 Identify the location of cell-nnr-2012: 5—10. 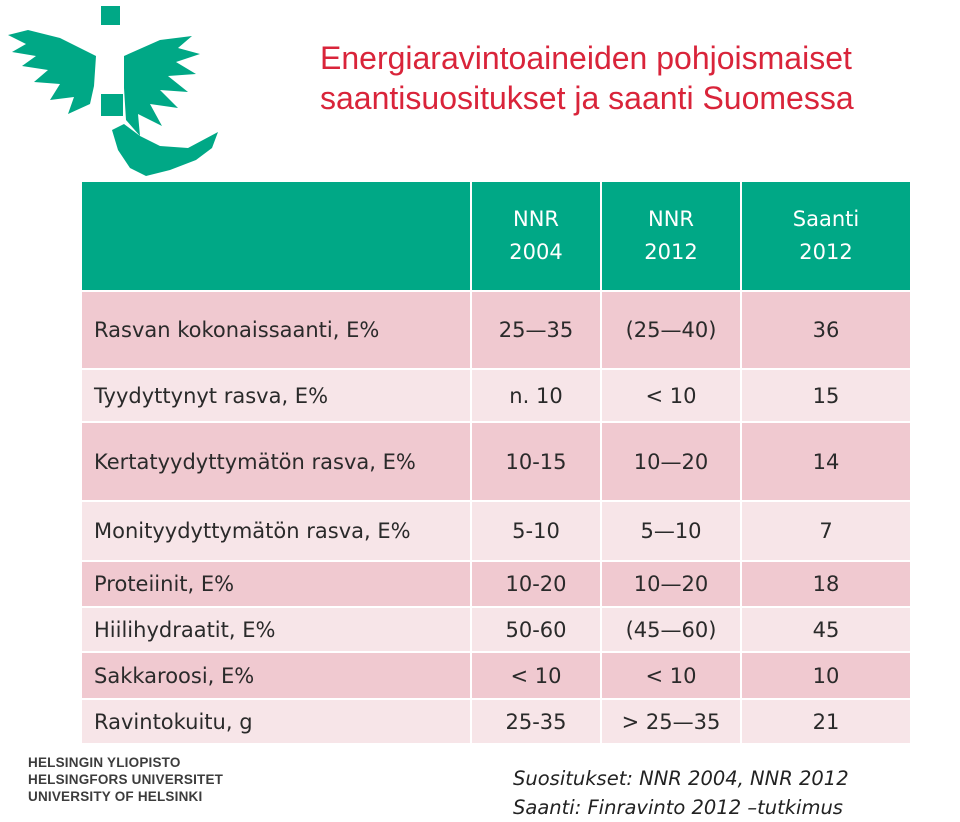
(671, 531).